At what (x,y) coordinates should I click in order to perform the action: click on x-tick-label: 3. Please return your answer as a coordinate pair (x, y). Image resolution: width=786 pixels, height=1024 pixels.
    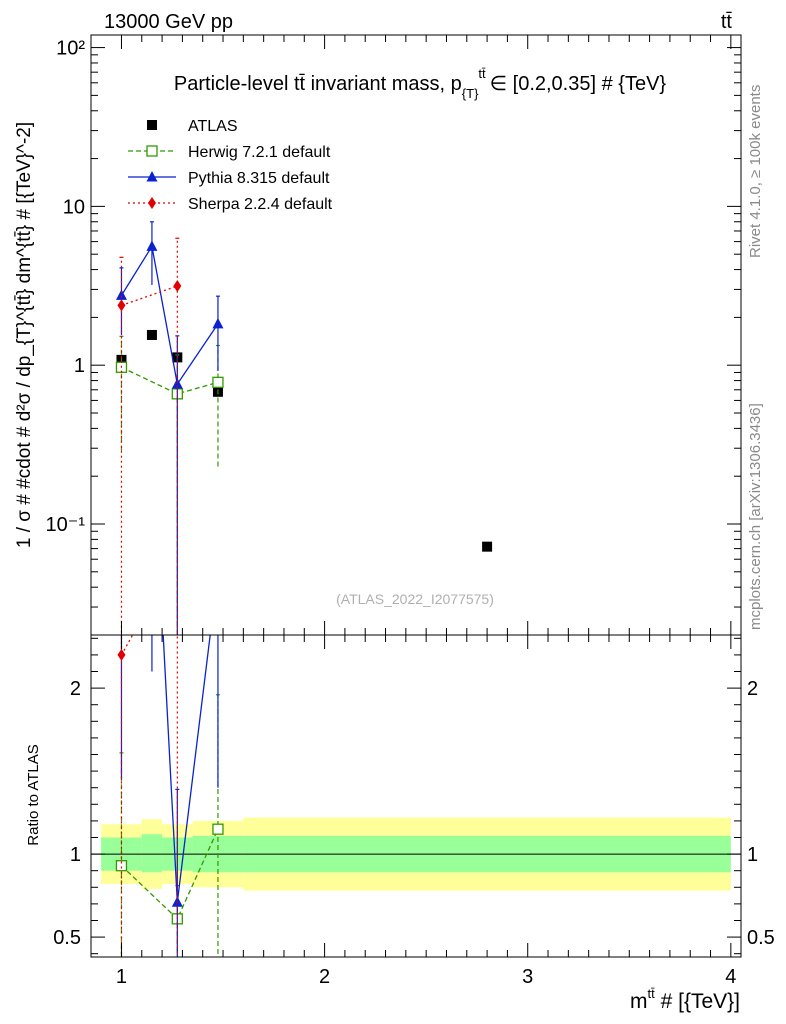
    Looking at the image, I should click on (527, 977).